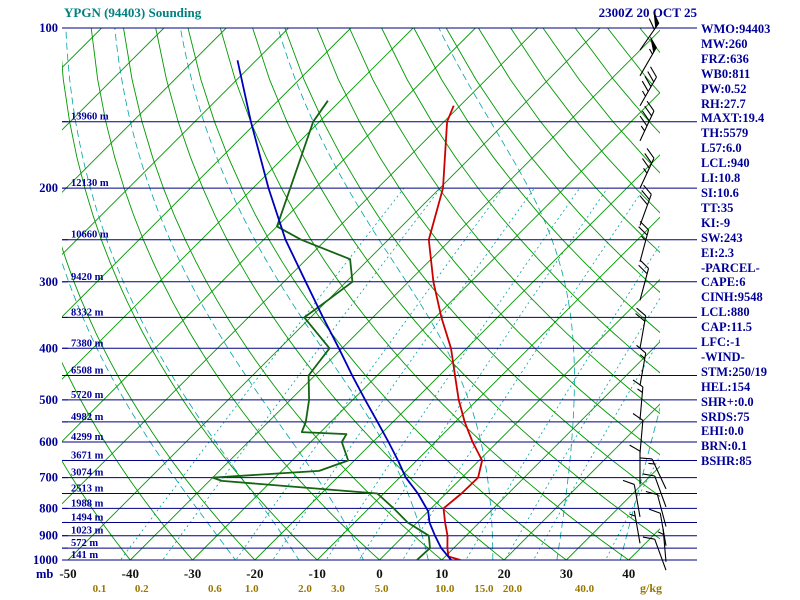 The width and height of the screenshot is (800, 600). I want to click on stat-line: WMO:94403, so click(736, 29).